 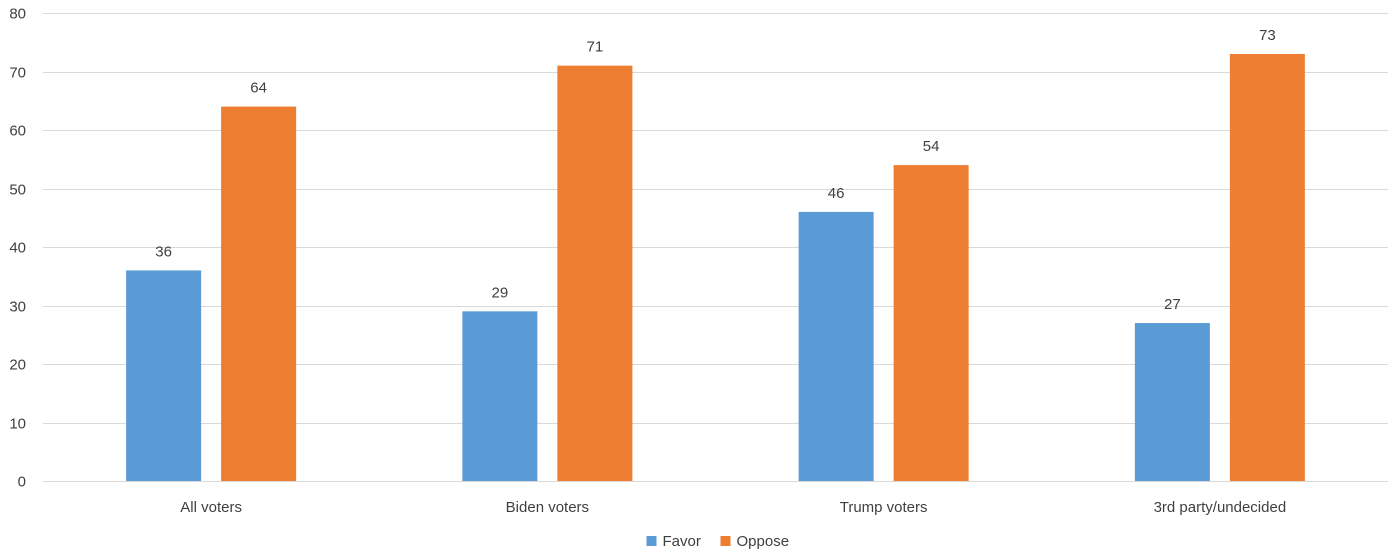 I want to click on legend-swatch-favor, so click(x=651, y=541).